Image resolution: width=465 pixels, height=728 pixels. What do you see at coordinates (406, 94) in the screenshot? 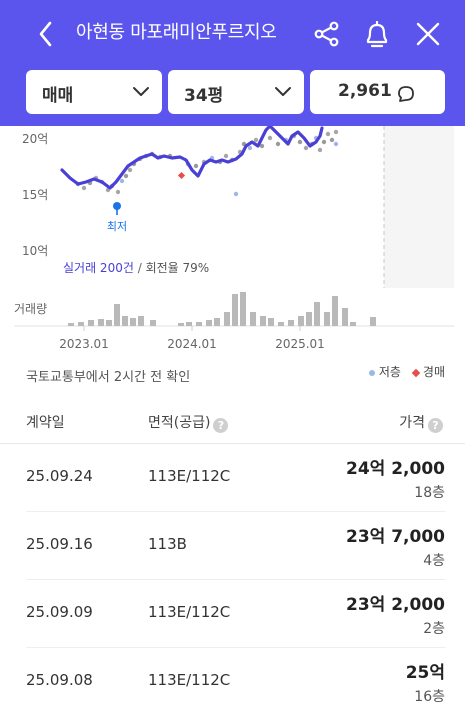
I see `speech-bubble-icon` at bounding box center [406, 94].